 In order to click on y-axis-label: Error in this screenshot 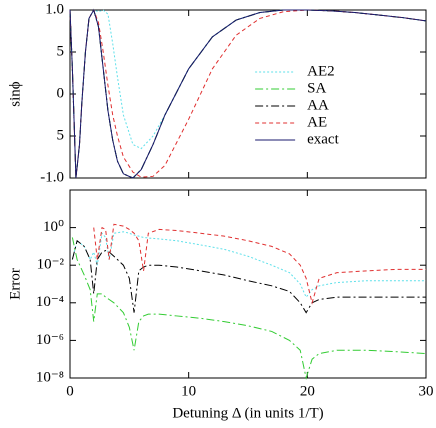, I will do `click(15, 284)`.